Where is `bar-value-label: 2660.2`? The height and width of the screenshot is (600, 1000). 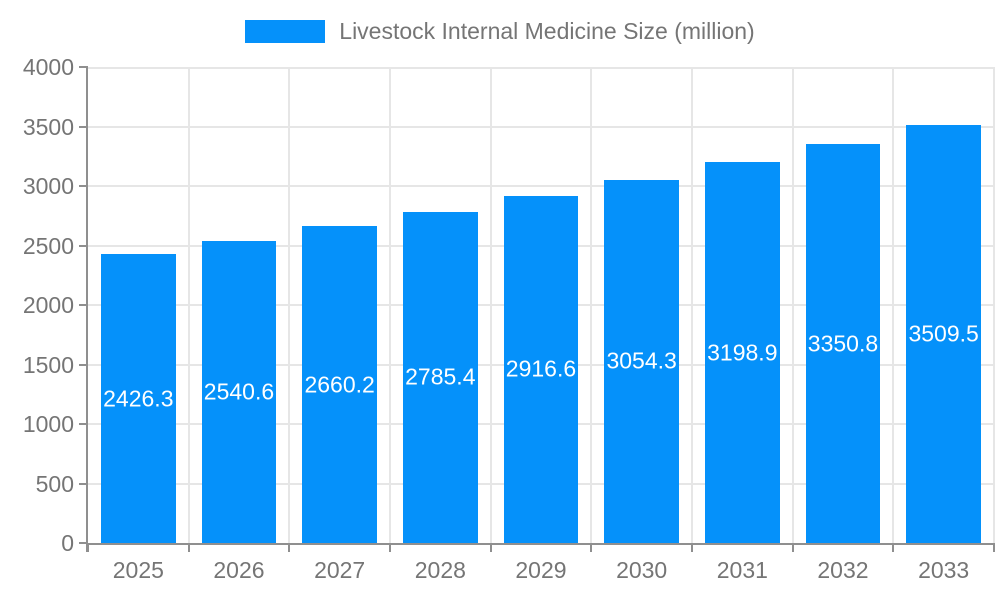
bar-value-label: 2660.2 is located at coordinates (339, 384).